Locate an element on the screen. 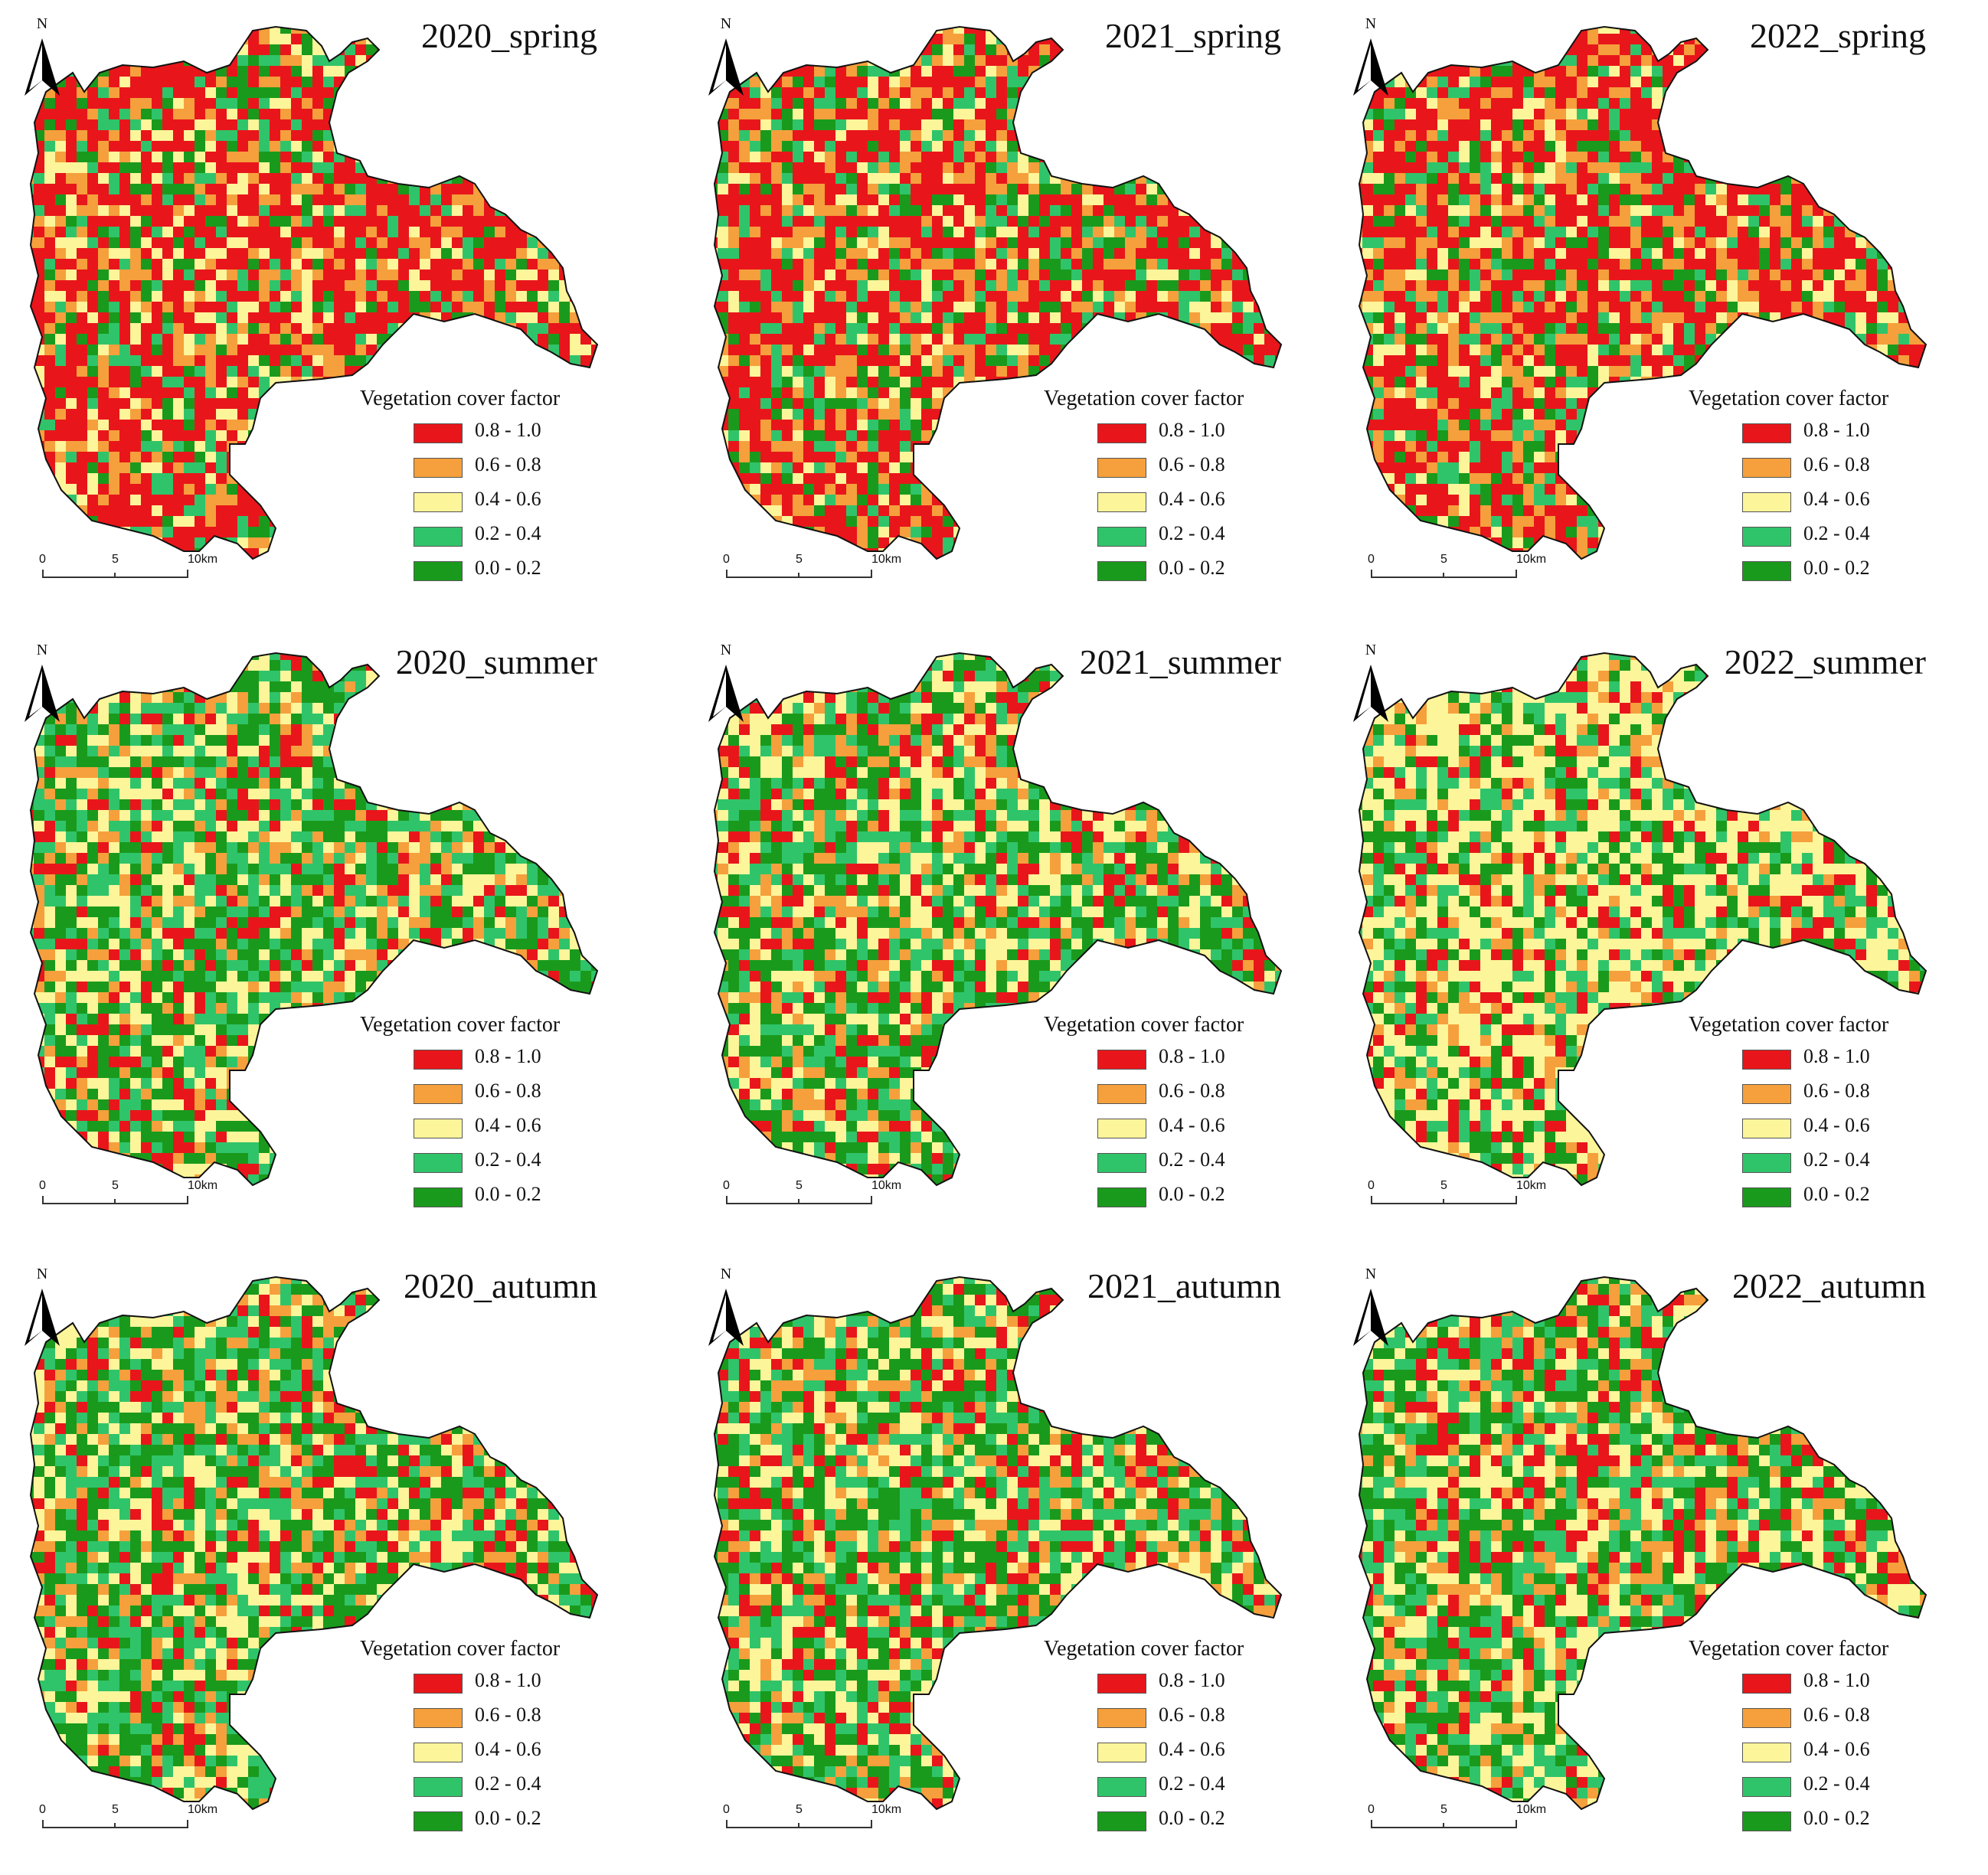 The width and height of the screenshot is (1988, 1875). panel-title: 2021_spring is located at coordinates (1166, 35).